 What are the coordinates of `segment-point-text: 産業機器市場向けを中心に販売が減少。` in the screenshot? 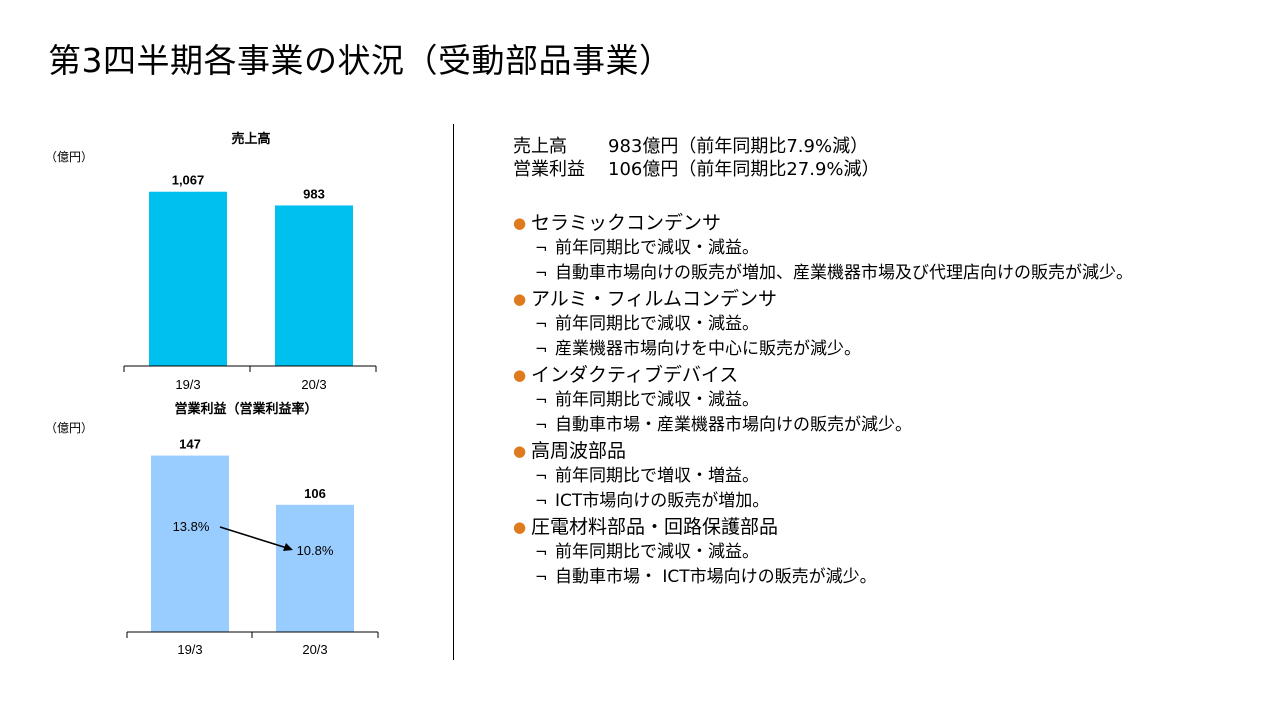 It's located at (708, 349).